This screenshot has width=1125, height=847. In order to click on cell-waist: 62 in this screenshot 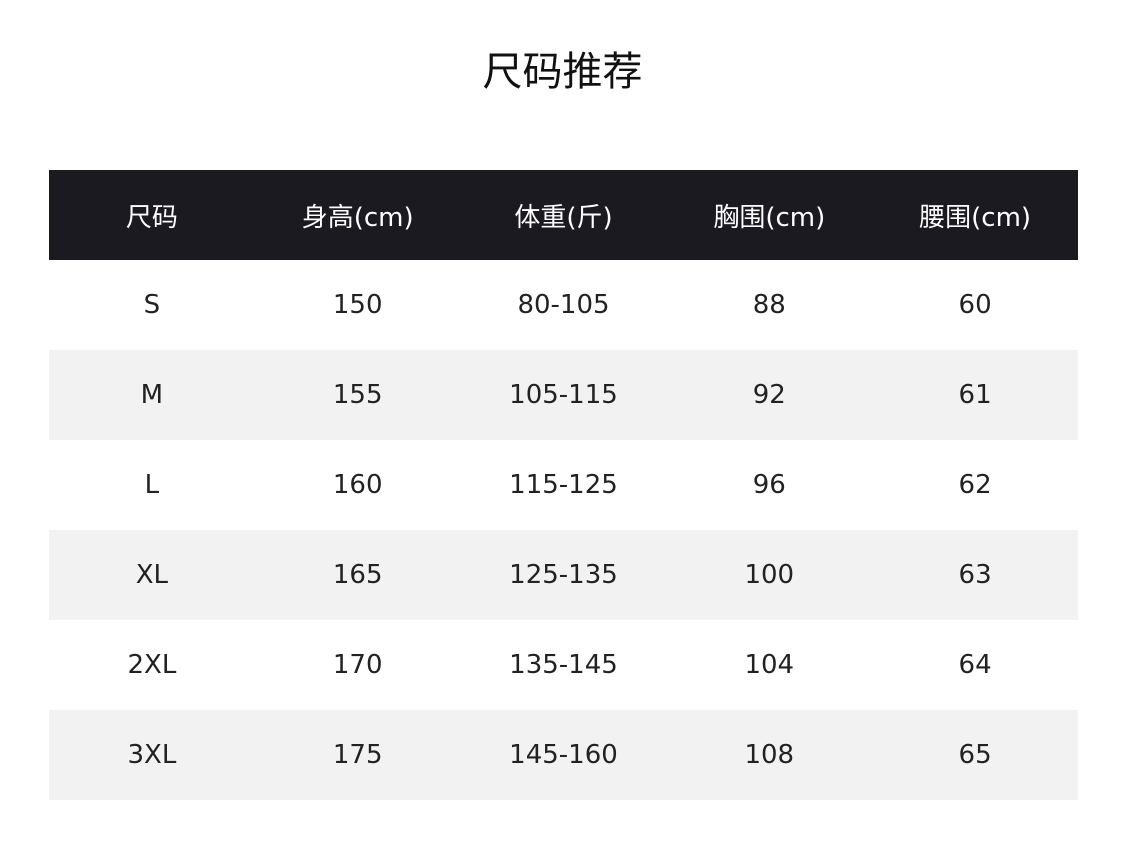, I will do `click(975, 485)`.